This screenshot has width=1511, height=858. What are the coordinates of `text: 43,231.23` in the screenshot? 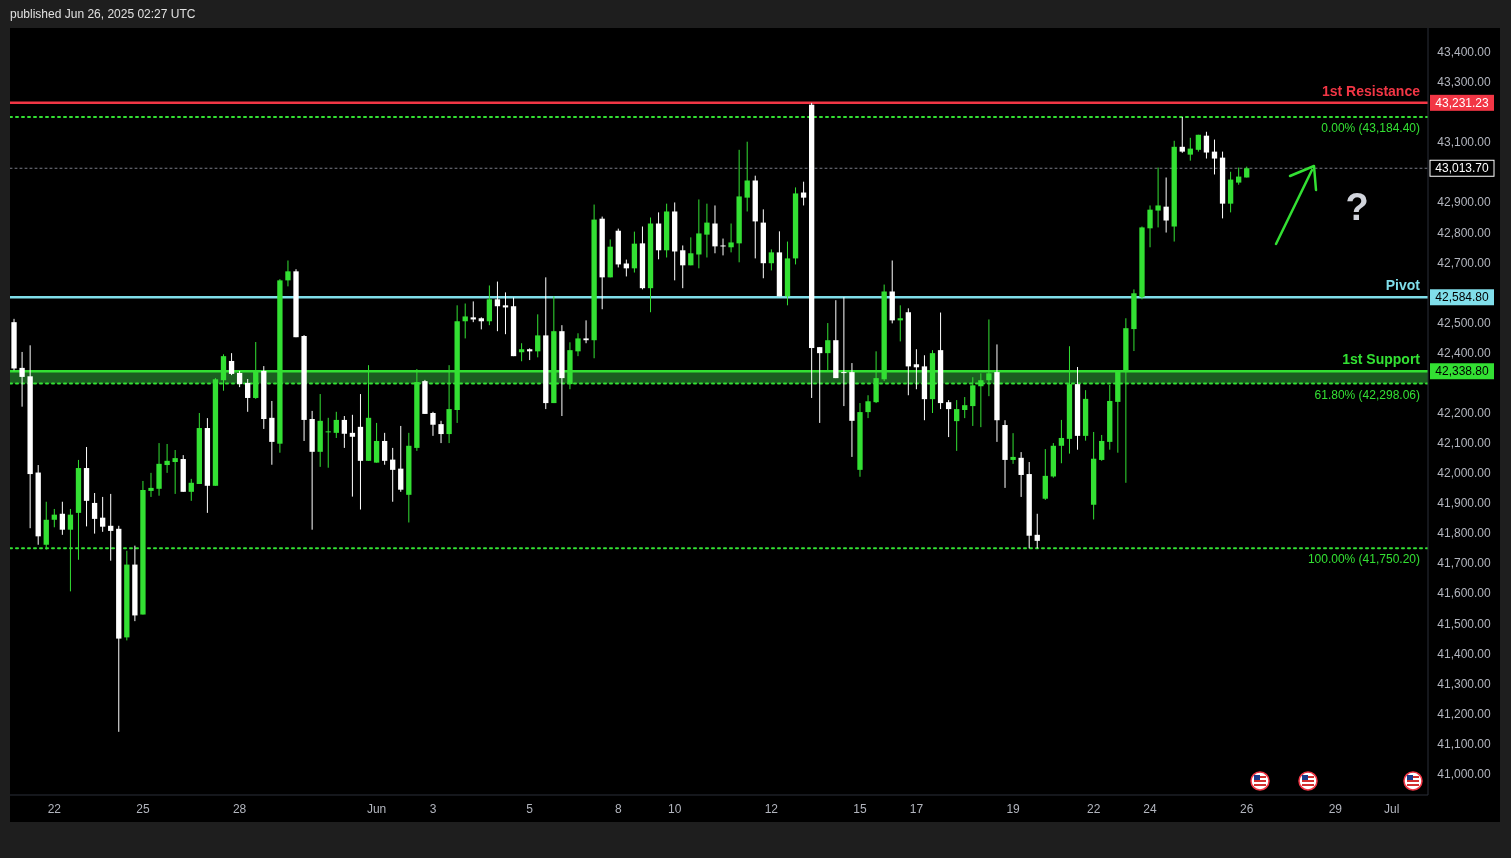 It's located at (1462, 102).